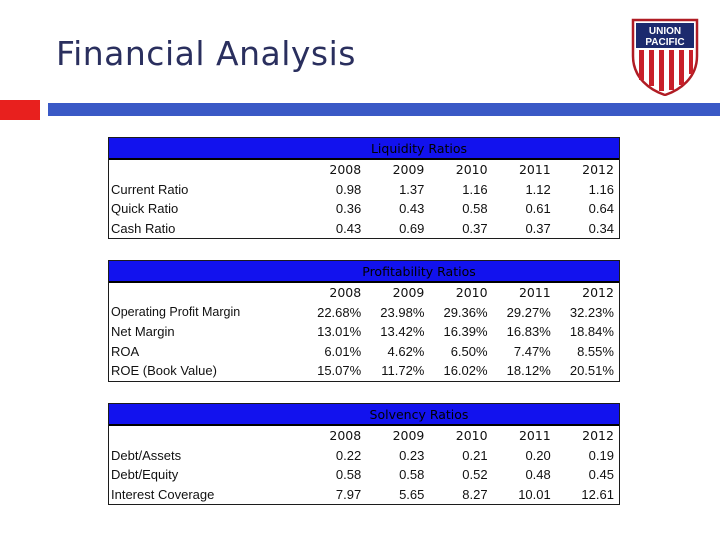 This screenshot has width=720, height=540. I want to click on value-cell: 8.27, so click(475, 494).